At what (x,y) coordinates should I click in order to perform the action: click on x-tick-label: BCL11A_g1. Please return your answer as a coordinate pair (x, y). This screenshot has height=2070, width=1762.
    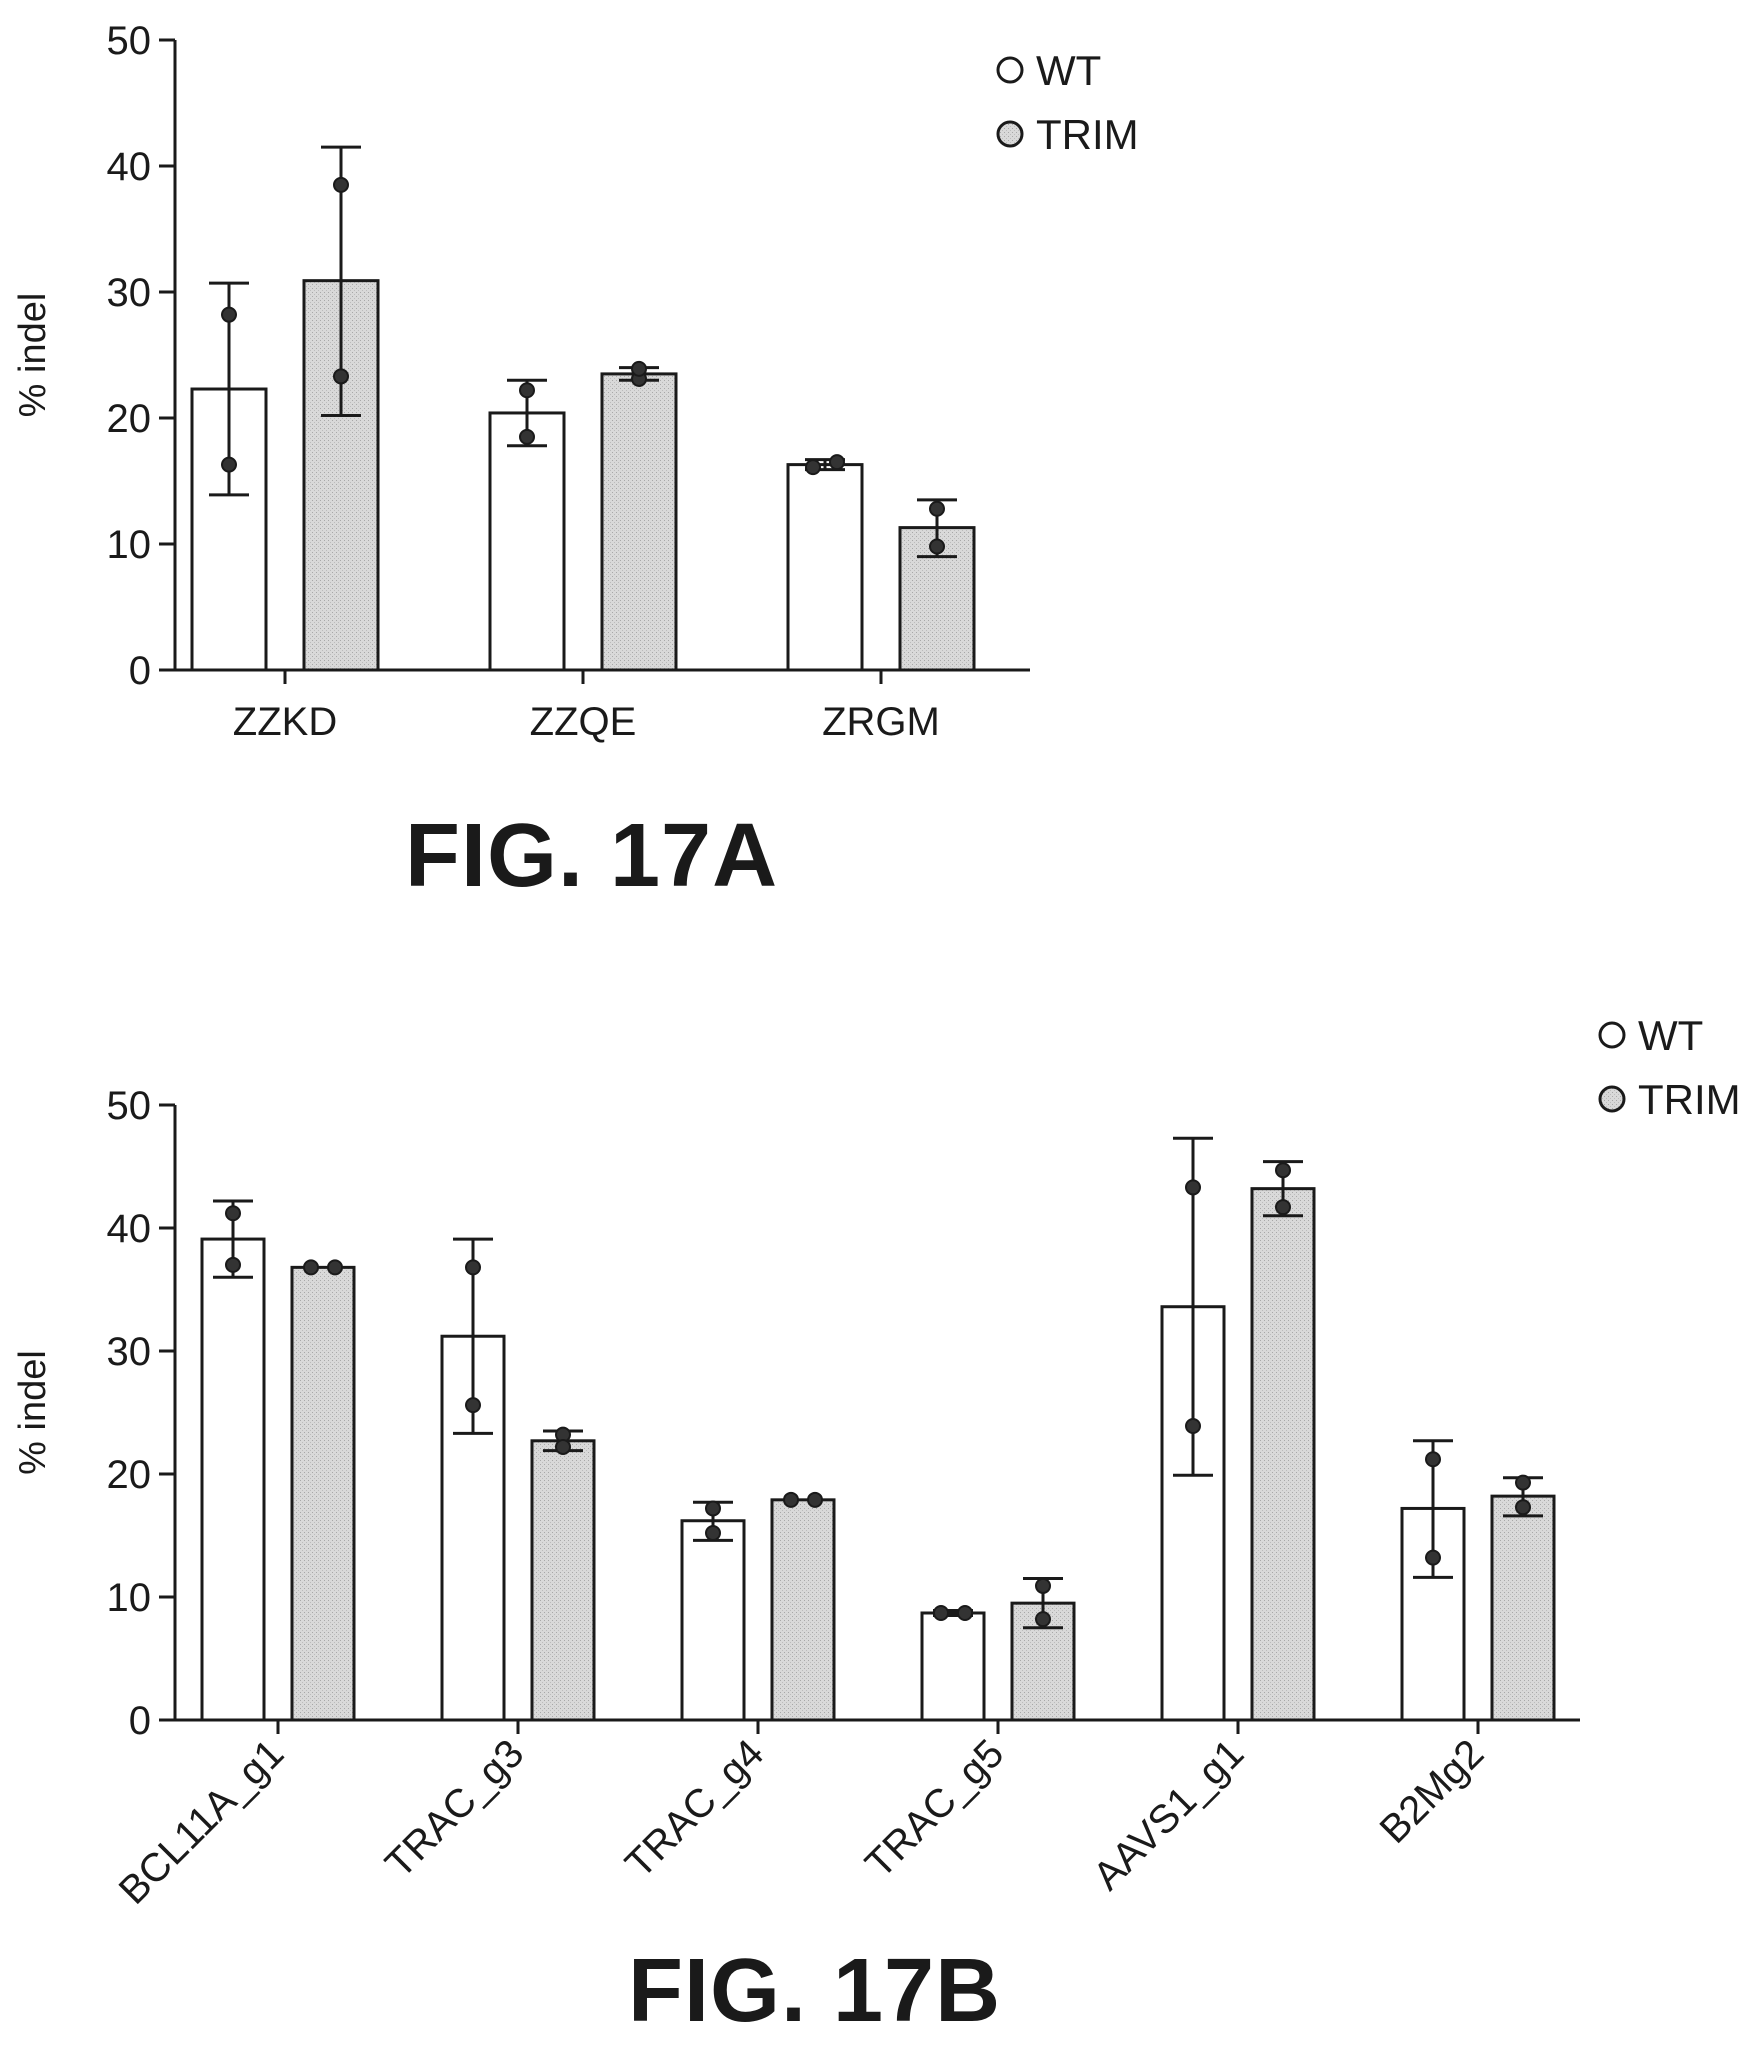
    Looking at the image, I should click on (202, 1822).